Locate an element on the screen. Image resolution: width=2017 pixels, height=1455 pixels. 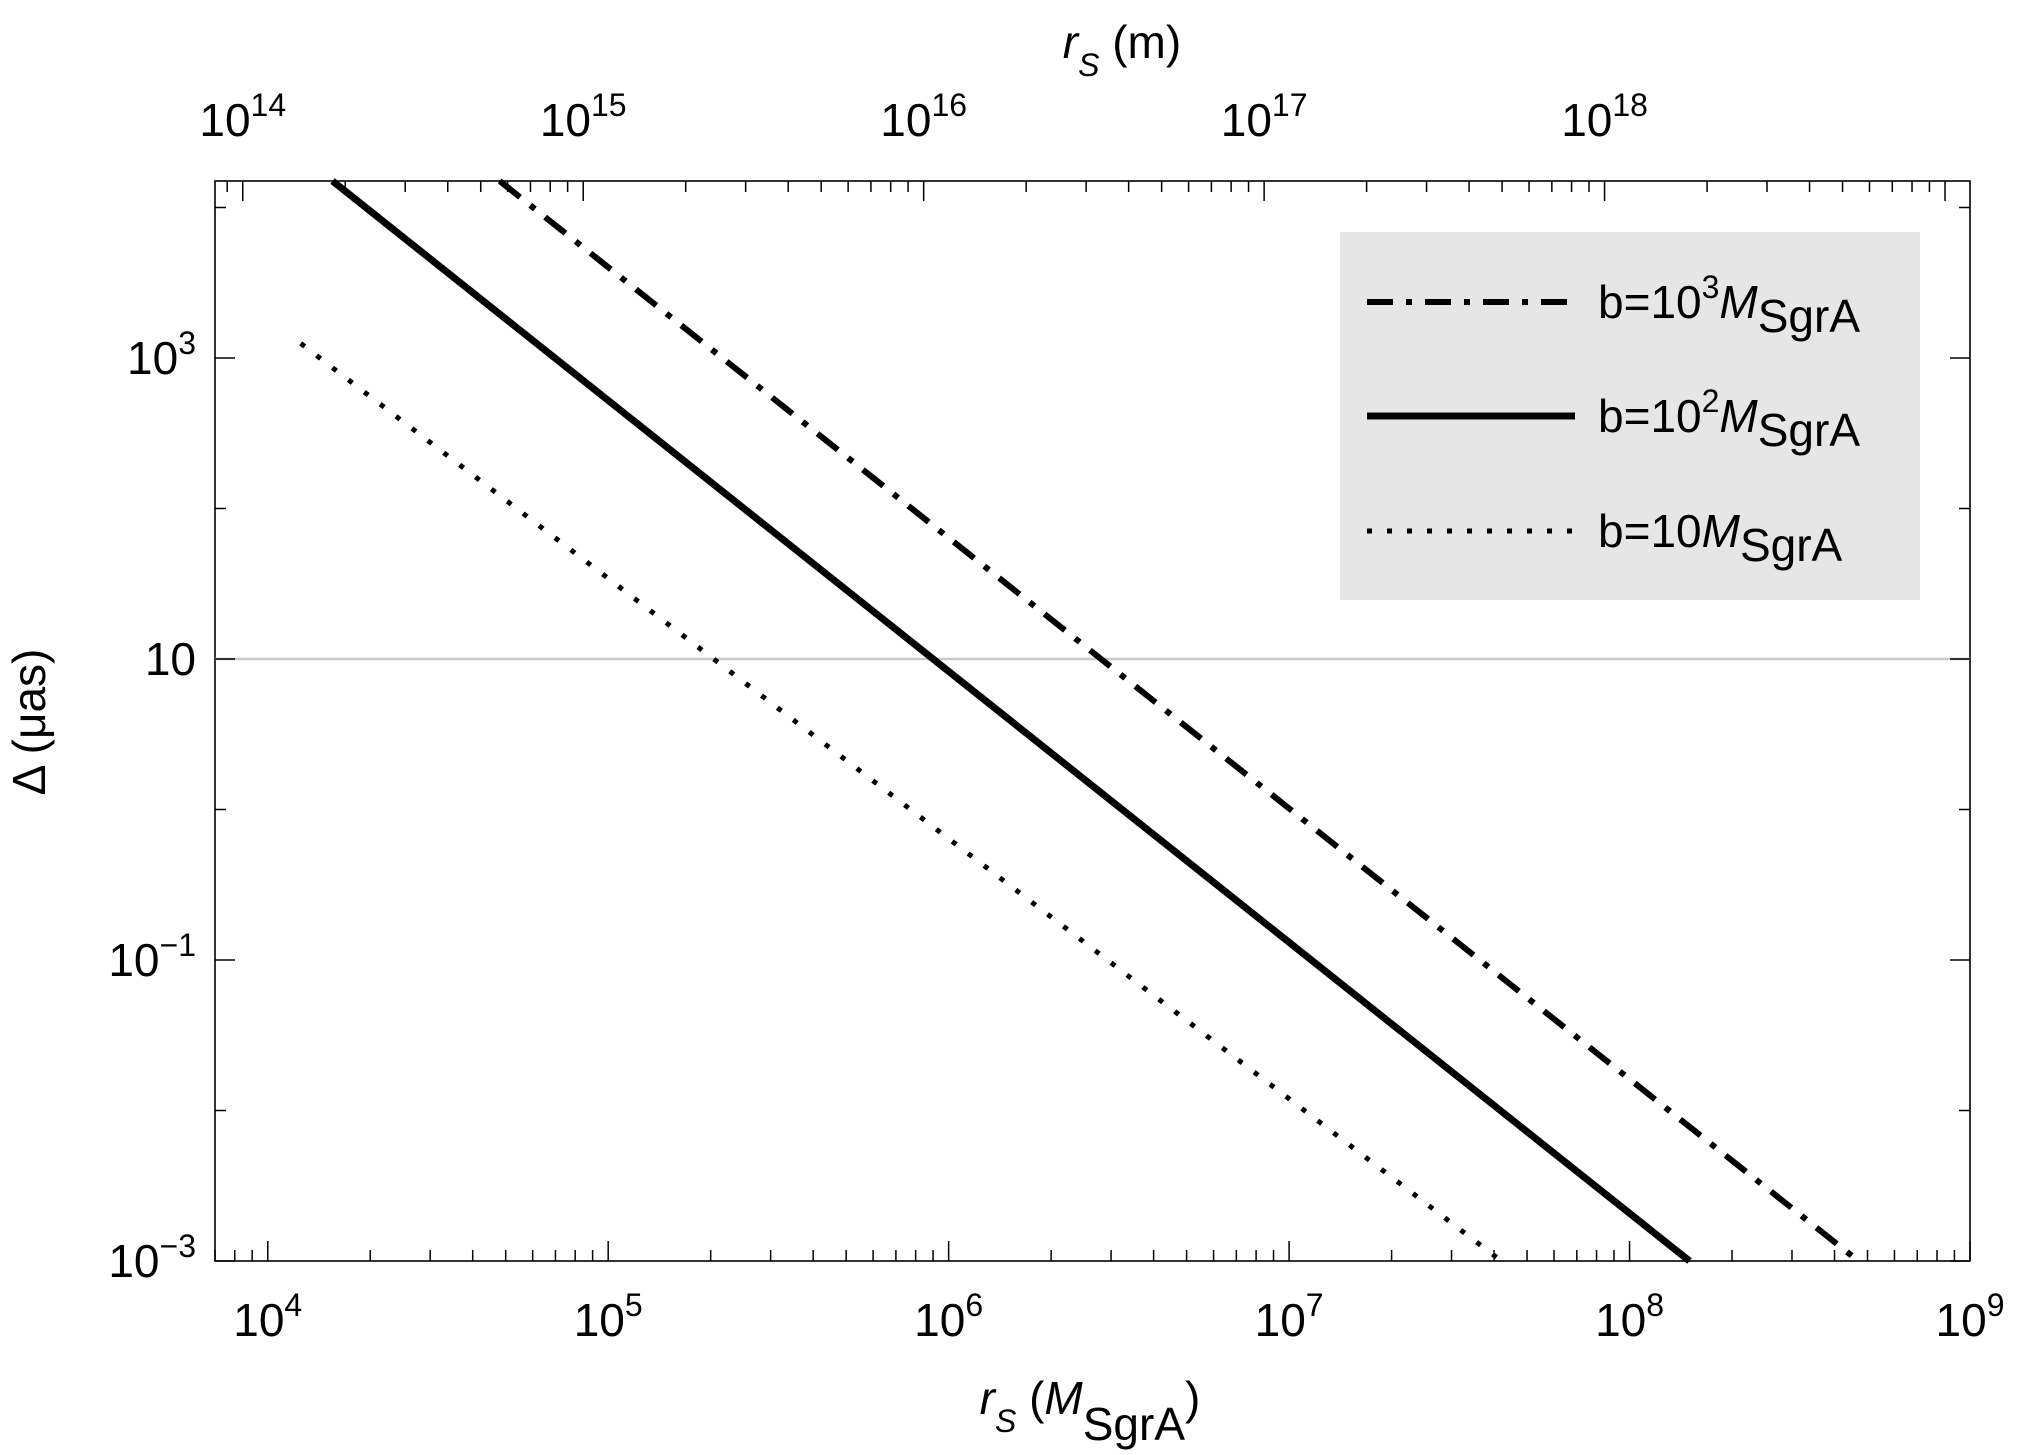
x-tick-label: 10⁵ is located at coordinates (608, 1316).